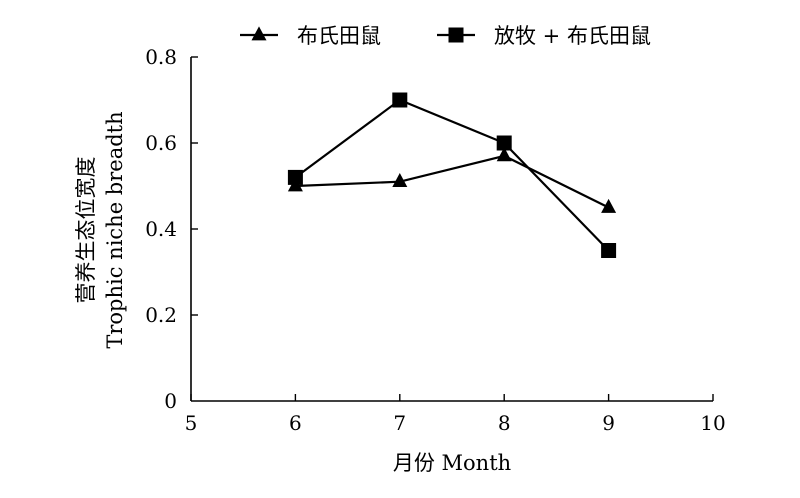 The height and width of the screenshot is (498, 800). Describe the element at coordinates (572, 36) in the screenshot. I see `legend-label: 放牧 + 布氏田鼠` at that location.